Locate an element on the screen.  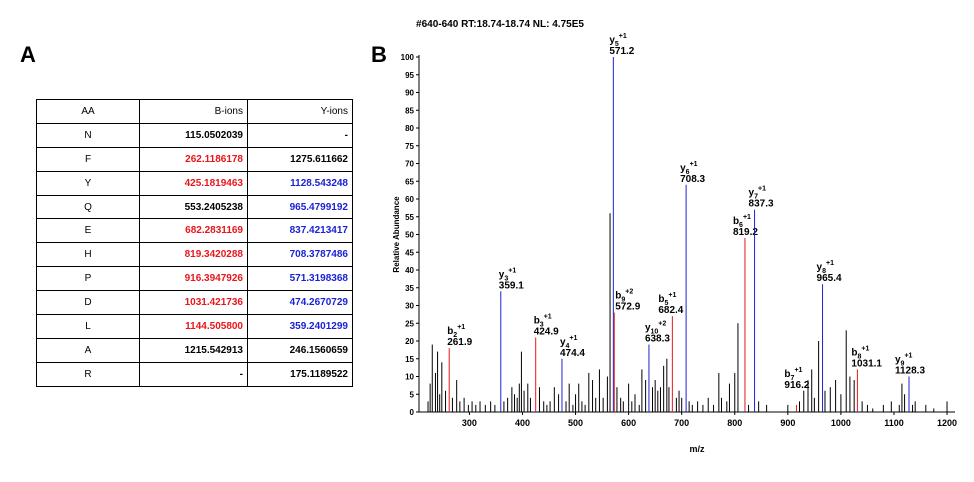
cell-y-ion: 1128.543248 is located at coordinates (300, 183).